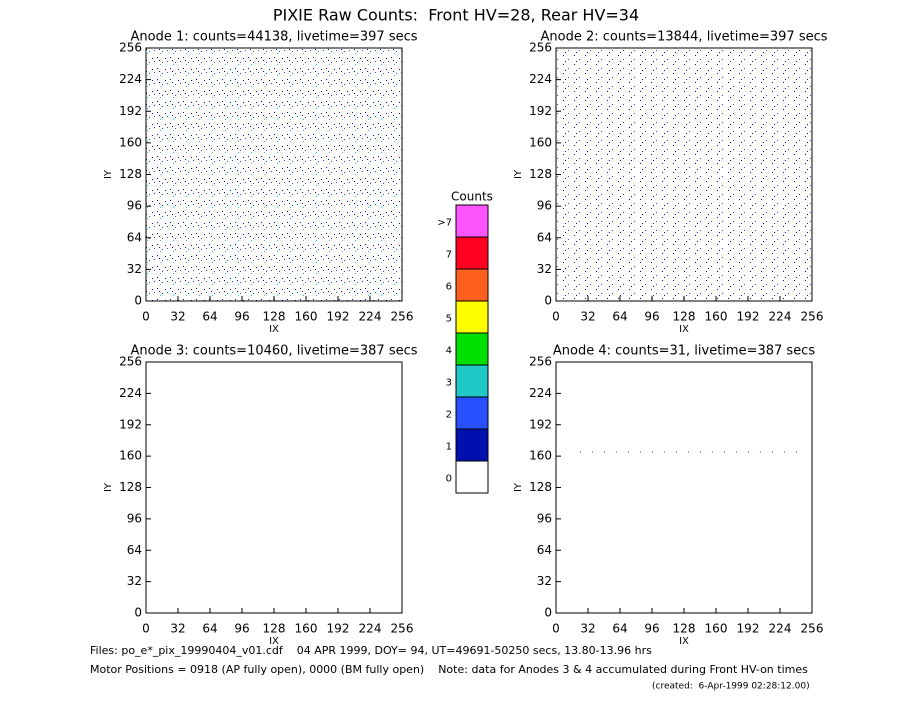 The image size is (913, 705). I want to click on panel-title: Anode 1: counts=44138, livetime=397 secs, so click(273, 37).